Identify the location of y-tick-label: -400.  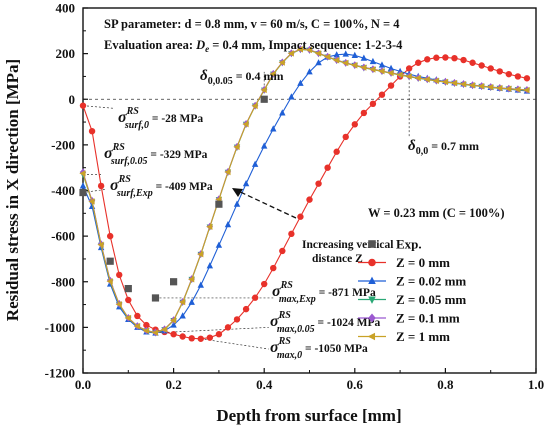
(63, 190).